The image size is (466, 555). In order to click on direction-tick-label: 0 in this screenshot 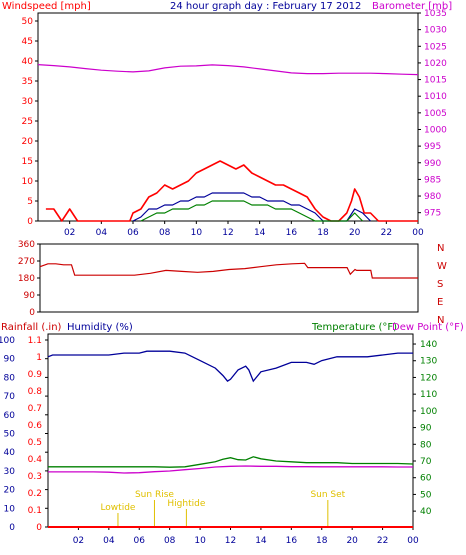, I will do `click(32, 313)`.